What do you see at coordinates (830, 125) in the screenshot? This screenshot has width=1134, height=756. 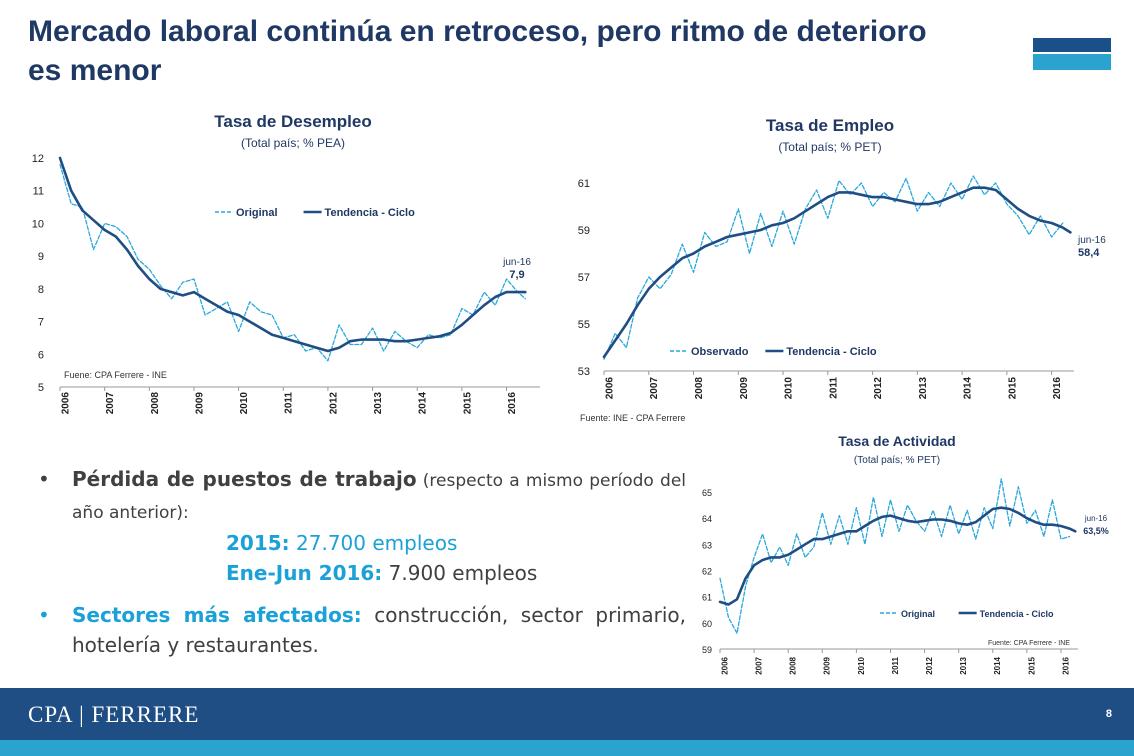 I see `chart-title: Tasa de Empleo` at bounding box center [830, 125].